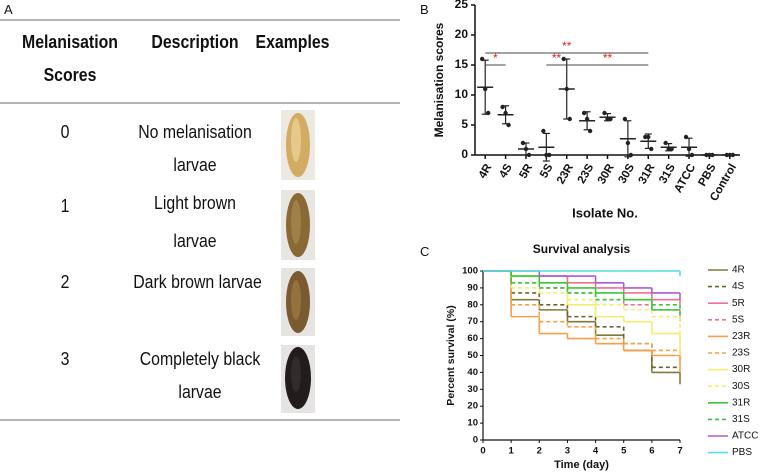  What do you see at coordinates (581, 465) in the screenshot?
I see `x-axis-label: Time (day)` at bounding box center [581, 465].